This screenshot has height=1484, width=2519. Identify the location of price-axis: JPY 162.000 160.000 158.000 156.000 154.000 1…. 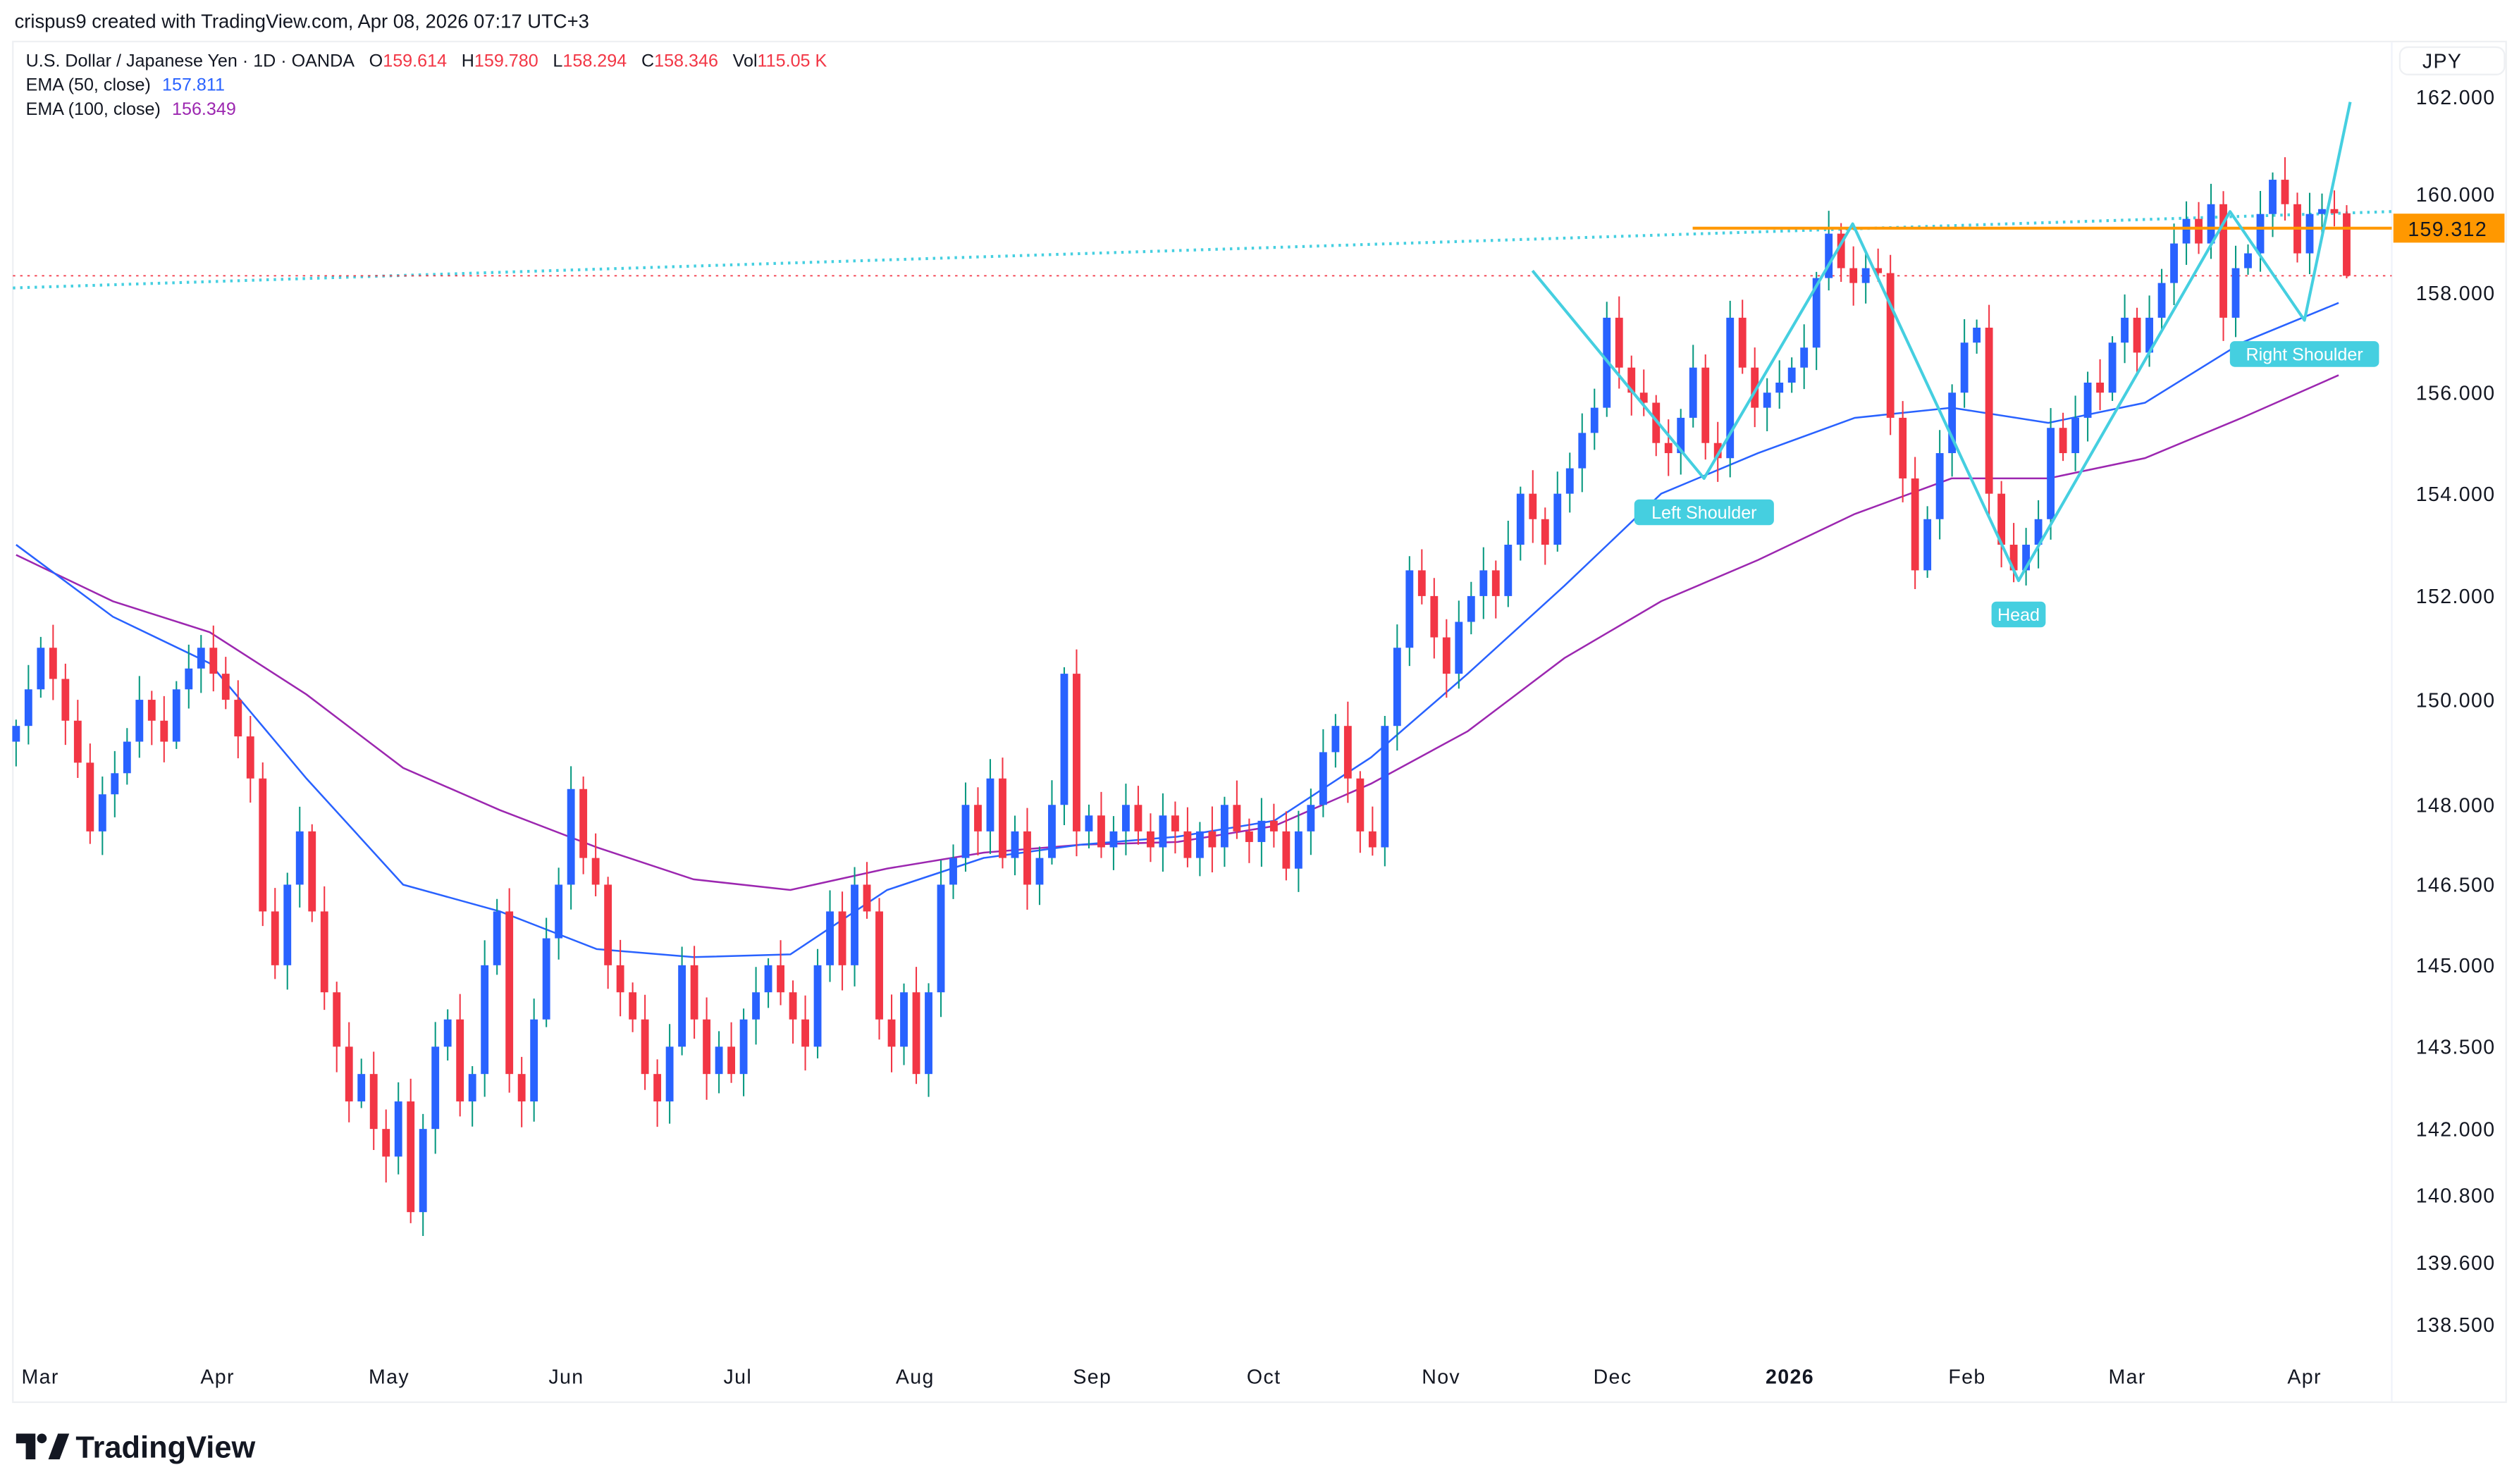
(2449, 691).